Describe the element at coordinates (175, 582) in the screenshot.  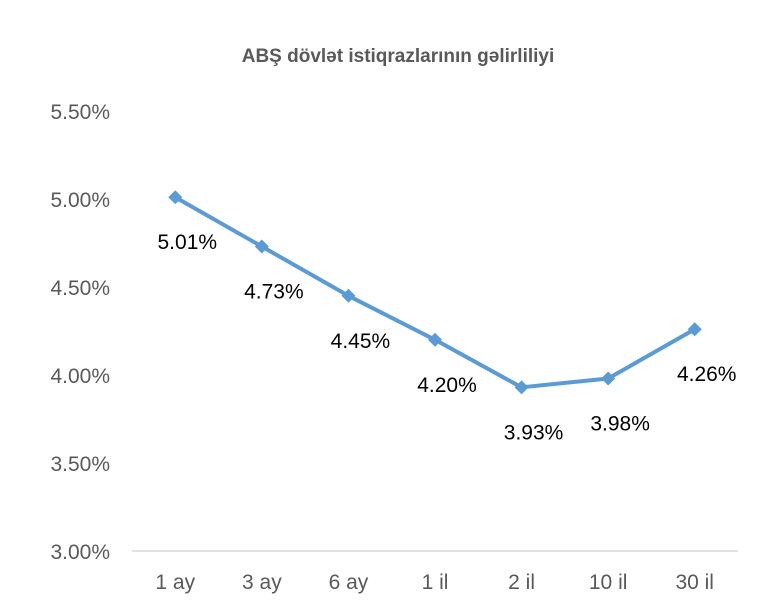
I see `x-tick-label: 1 ay` at that location.